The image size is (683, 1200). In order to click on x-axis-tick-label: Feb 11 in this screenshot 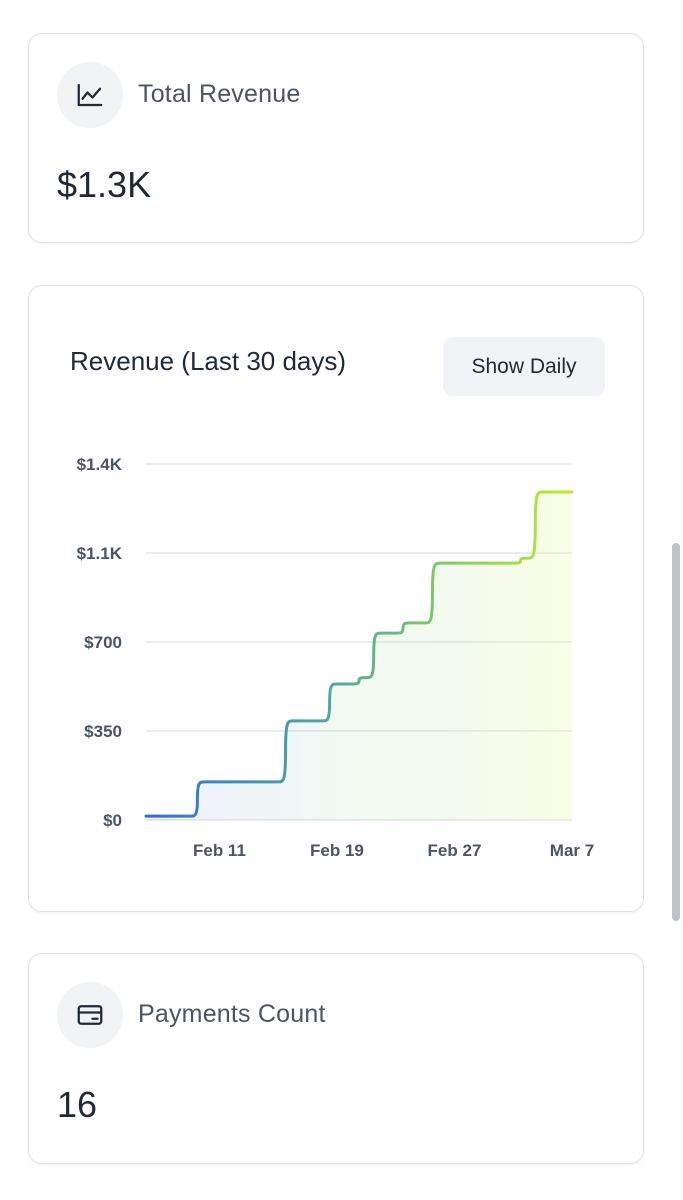, I will do `click(219, 850)`.